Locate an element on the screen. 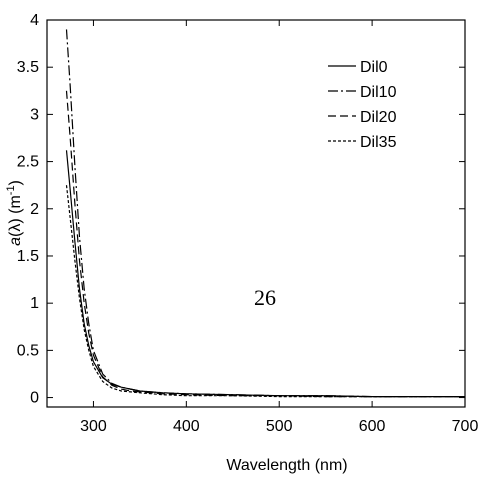 Image resolution: width=482 pixels, height=479 pixels. legend-label-dil20: Dil20 is located at coordinates (378, 117).